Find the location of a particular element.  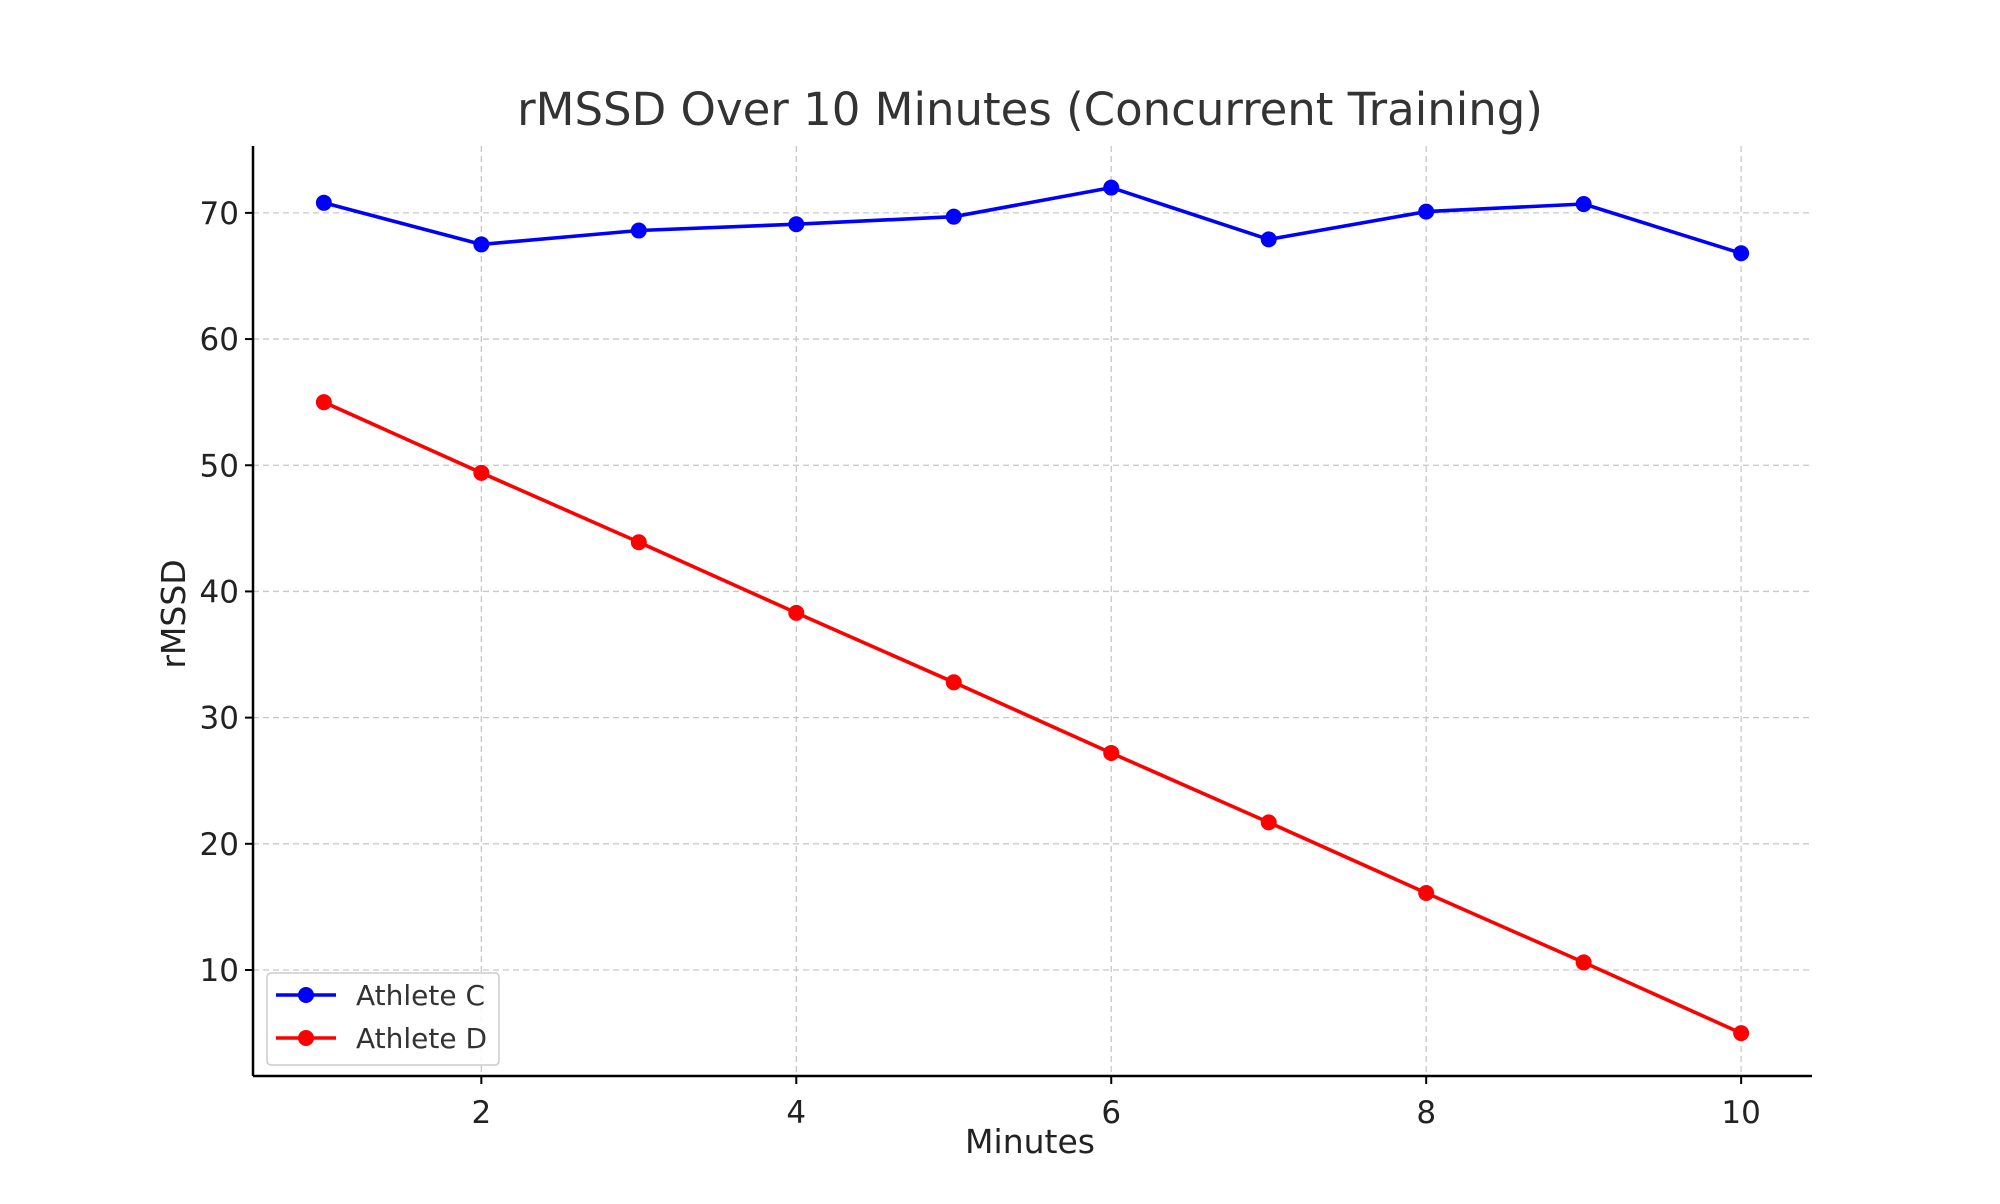

legend-label: Athlete C is located at coordinates (420, 995).